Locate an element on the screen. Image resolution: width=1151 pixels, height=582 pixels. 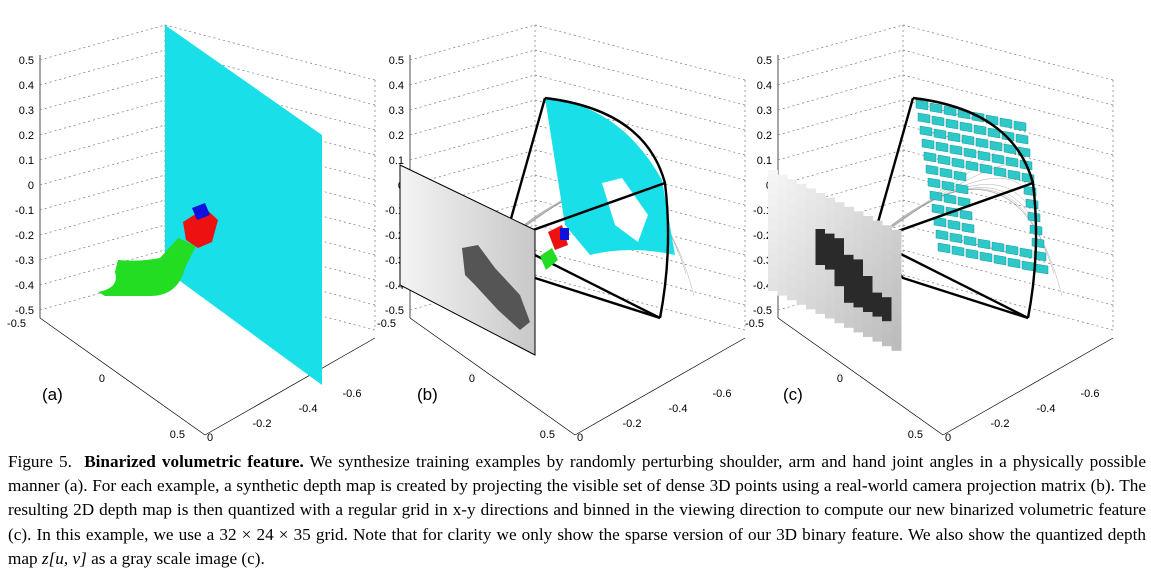
z-tick-label: 0.2 is located at coordinates (396, 136).